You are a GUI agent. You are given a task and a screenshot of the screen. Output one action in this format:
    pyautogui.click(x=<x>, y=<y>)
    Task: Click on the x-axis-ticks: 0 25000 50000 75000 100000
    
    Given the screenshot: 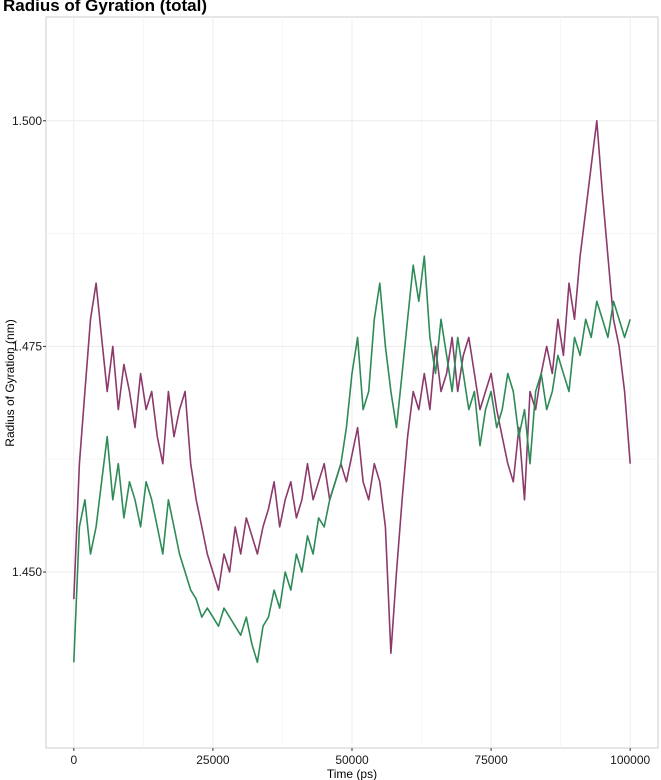 What is the action you would take?
    pyautogui.click(x=360, y=757)
    